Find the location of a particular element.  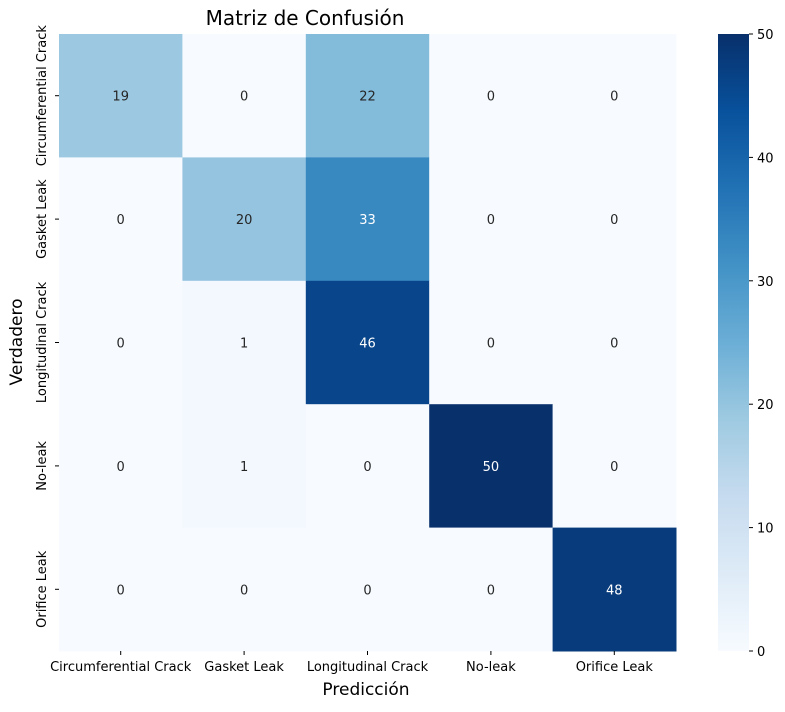

cell-value-label: 48 is located at coordinates (614, 590).